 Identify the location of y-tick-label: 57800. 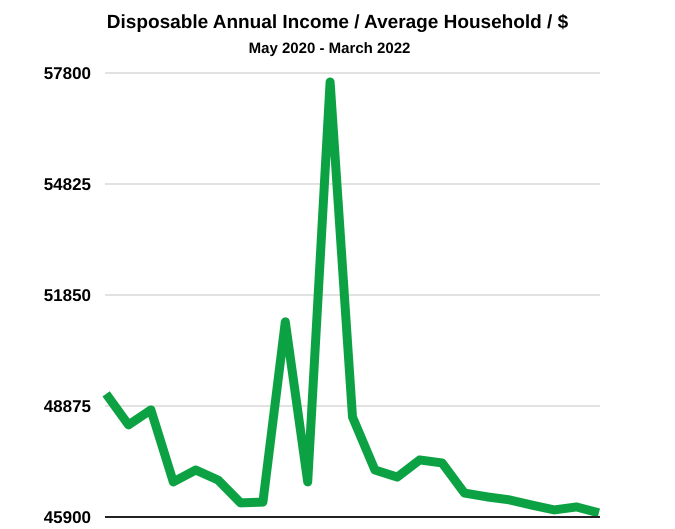
(67, 73).